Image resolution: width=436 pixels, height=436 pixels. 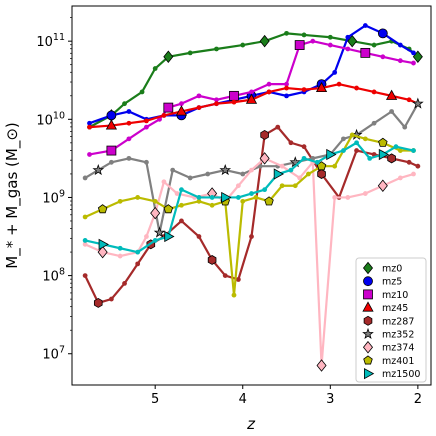 I want to click on legend-label-mz5: mz5, so click(x=392, y=282).